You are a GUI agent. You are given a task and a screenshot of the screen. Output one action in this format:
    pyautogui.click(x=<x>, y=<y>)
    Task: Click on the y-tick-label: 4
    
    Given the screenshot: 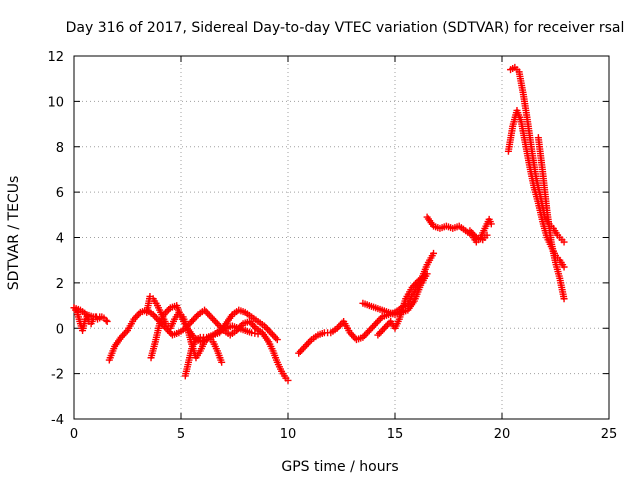 What is the action you would take?
    pyautogui.click(x=60, y=239)
    